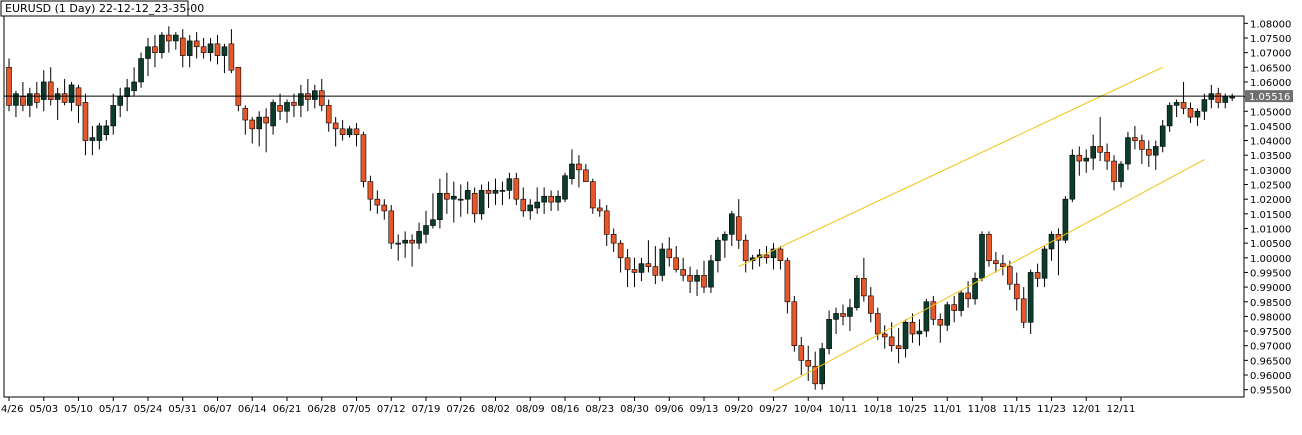 The image size is (1302, 435). Describe the element at coordinates (1270, 215) in the screenshot. I see `y-tick-label: 1.01500` at that location.